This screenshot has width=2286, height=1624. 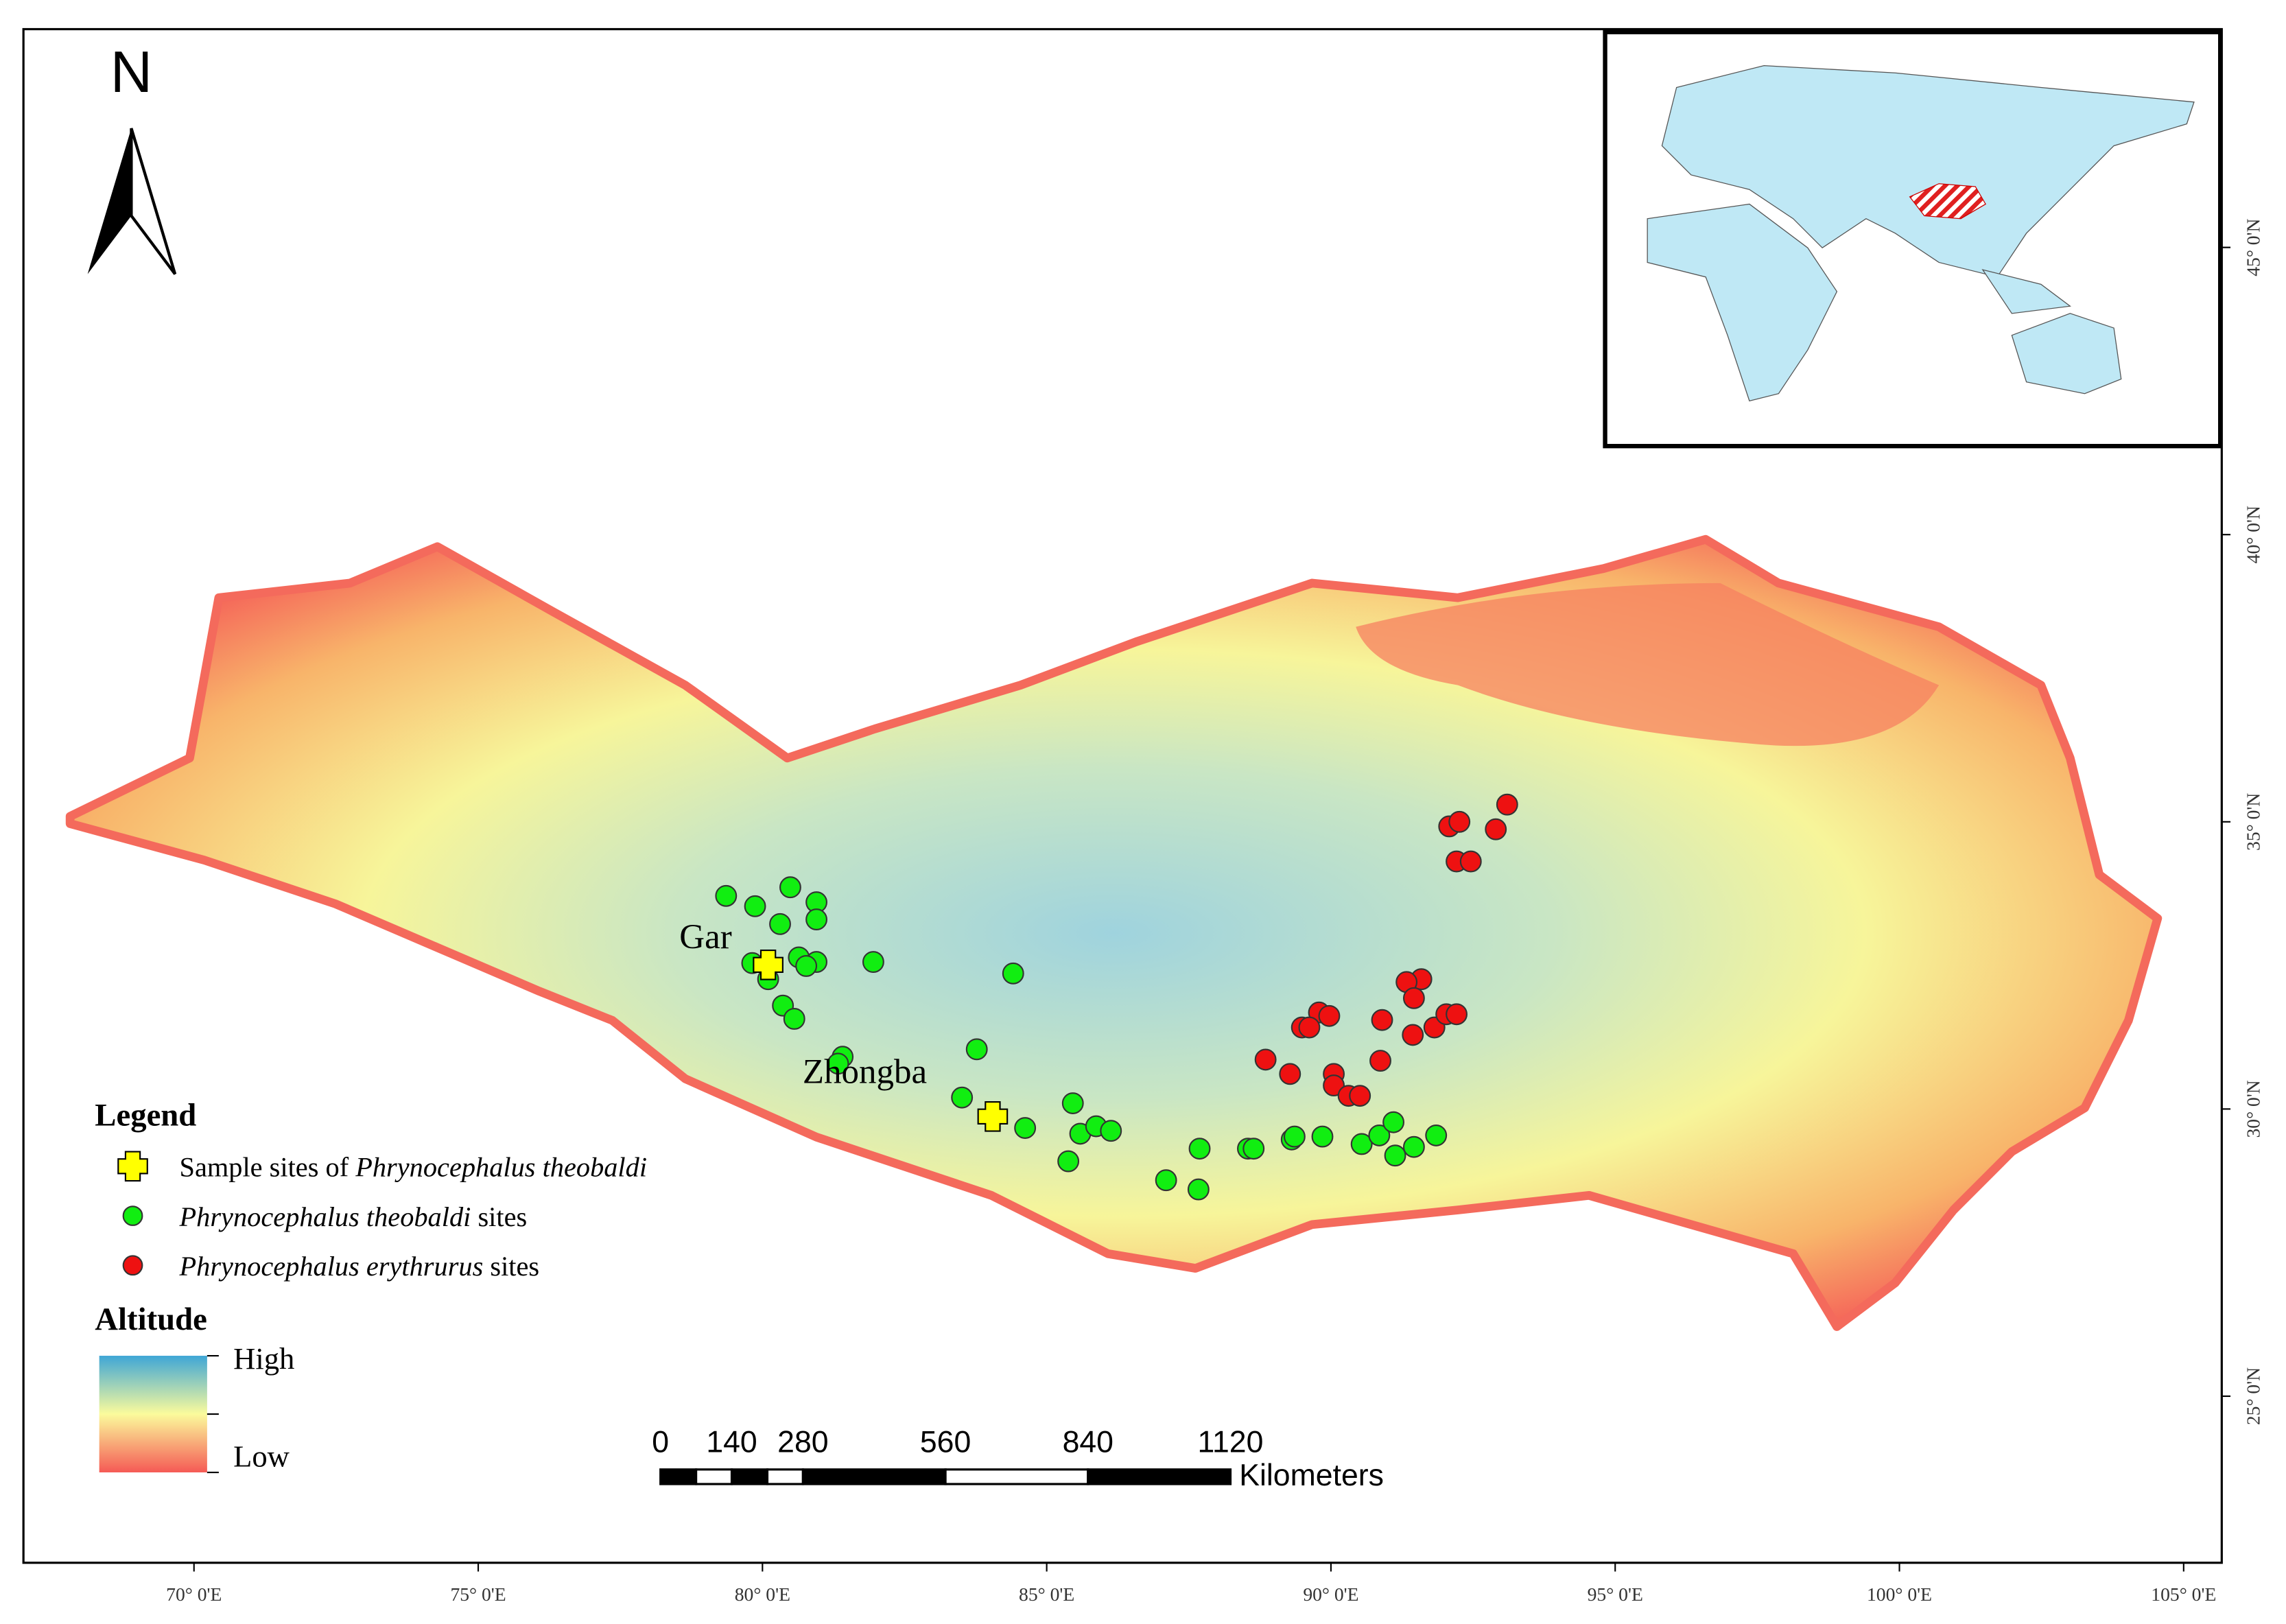 What do you see at coordinates (132, 1166) in the screenshot?
I see `legend-cross` at bounding box center [132, 1166].